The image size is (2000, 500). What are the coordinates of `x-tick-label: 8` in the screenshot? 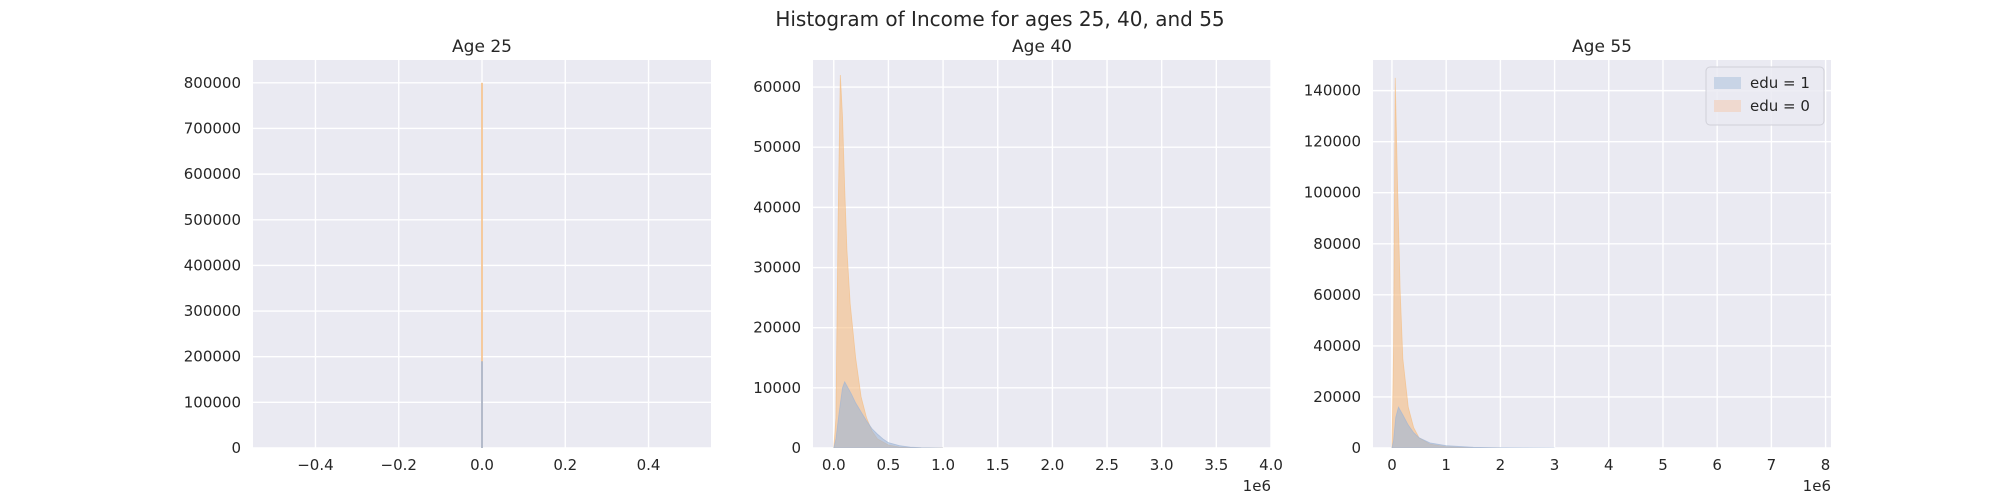 It's located at (1826, 465).